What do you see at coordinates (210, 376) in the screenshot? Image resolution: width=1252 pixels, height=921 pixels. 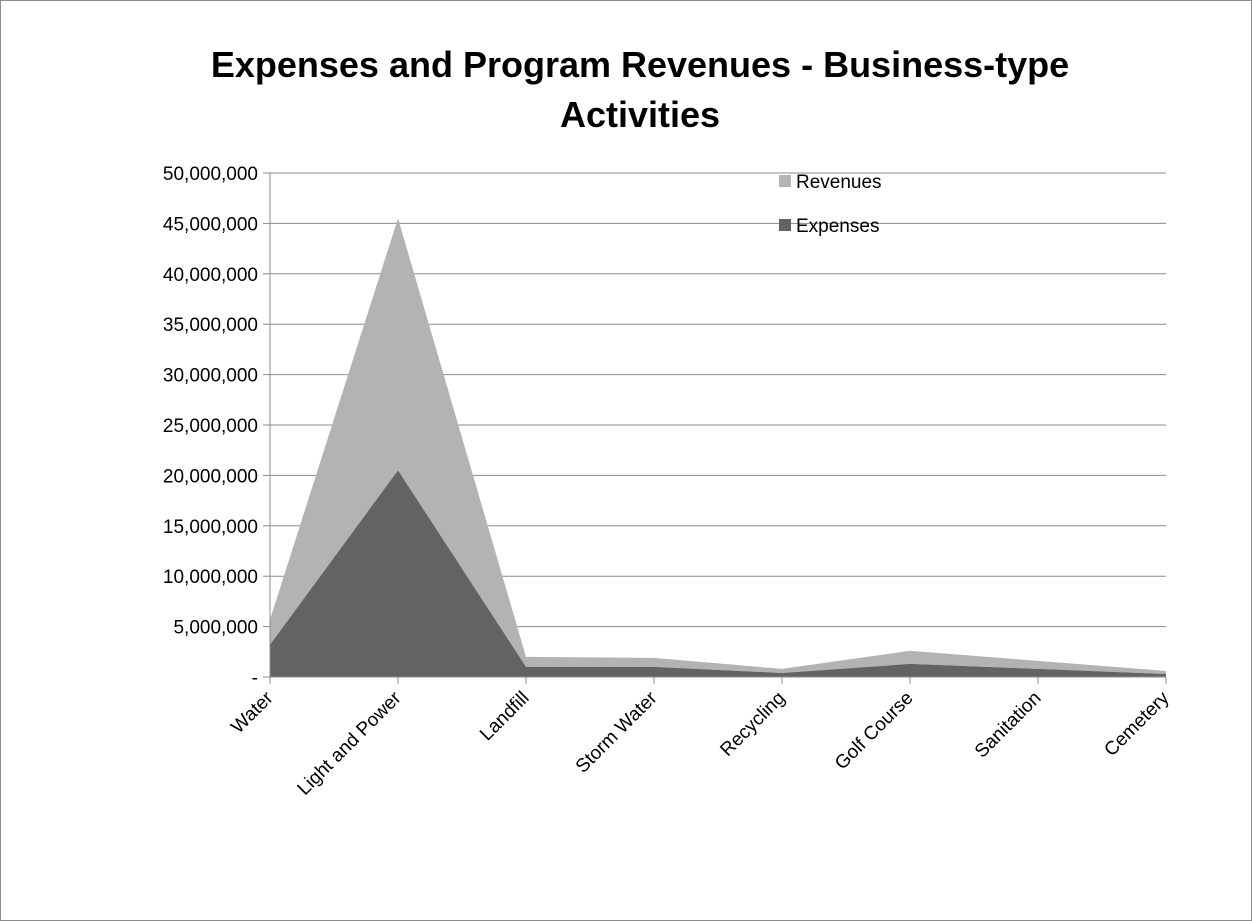 I see `y-tick-label: 30,000,000` at bounding box center [210, 376].